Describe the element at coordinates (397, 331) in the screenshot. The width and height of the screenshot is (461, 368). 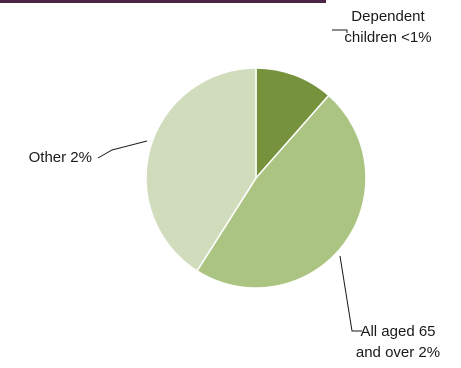
I see `slice-label-line: All aged 65` at that location.